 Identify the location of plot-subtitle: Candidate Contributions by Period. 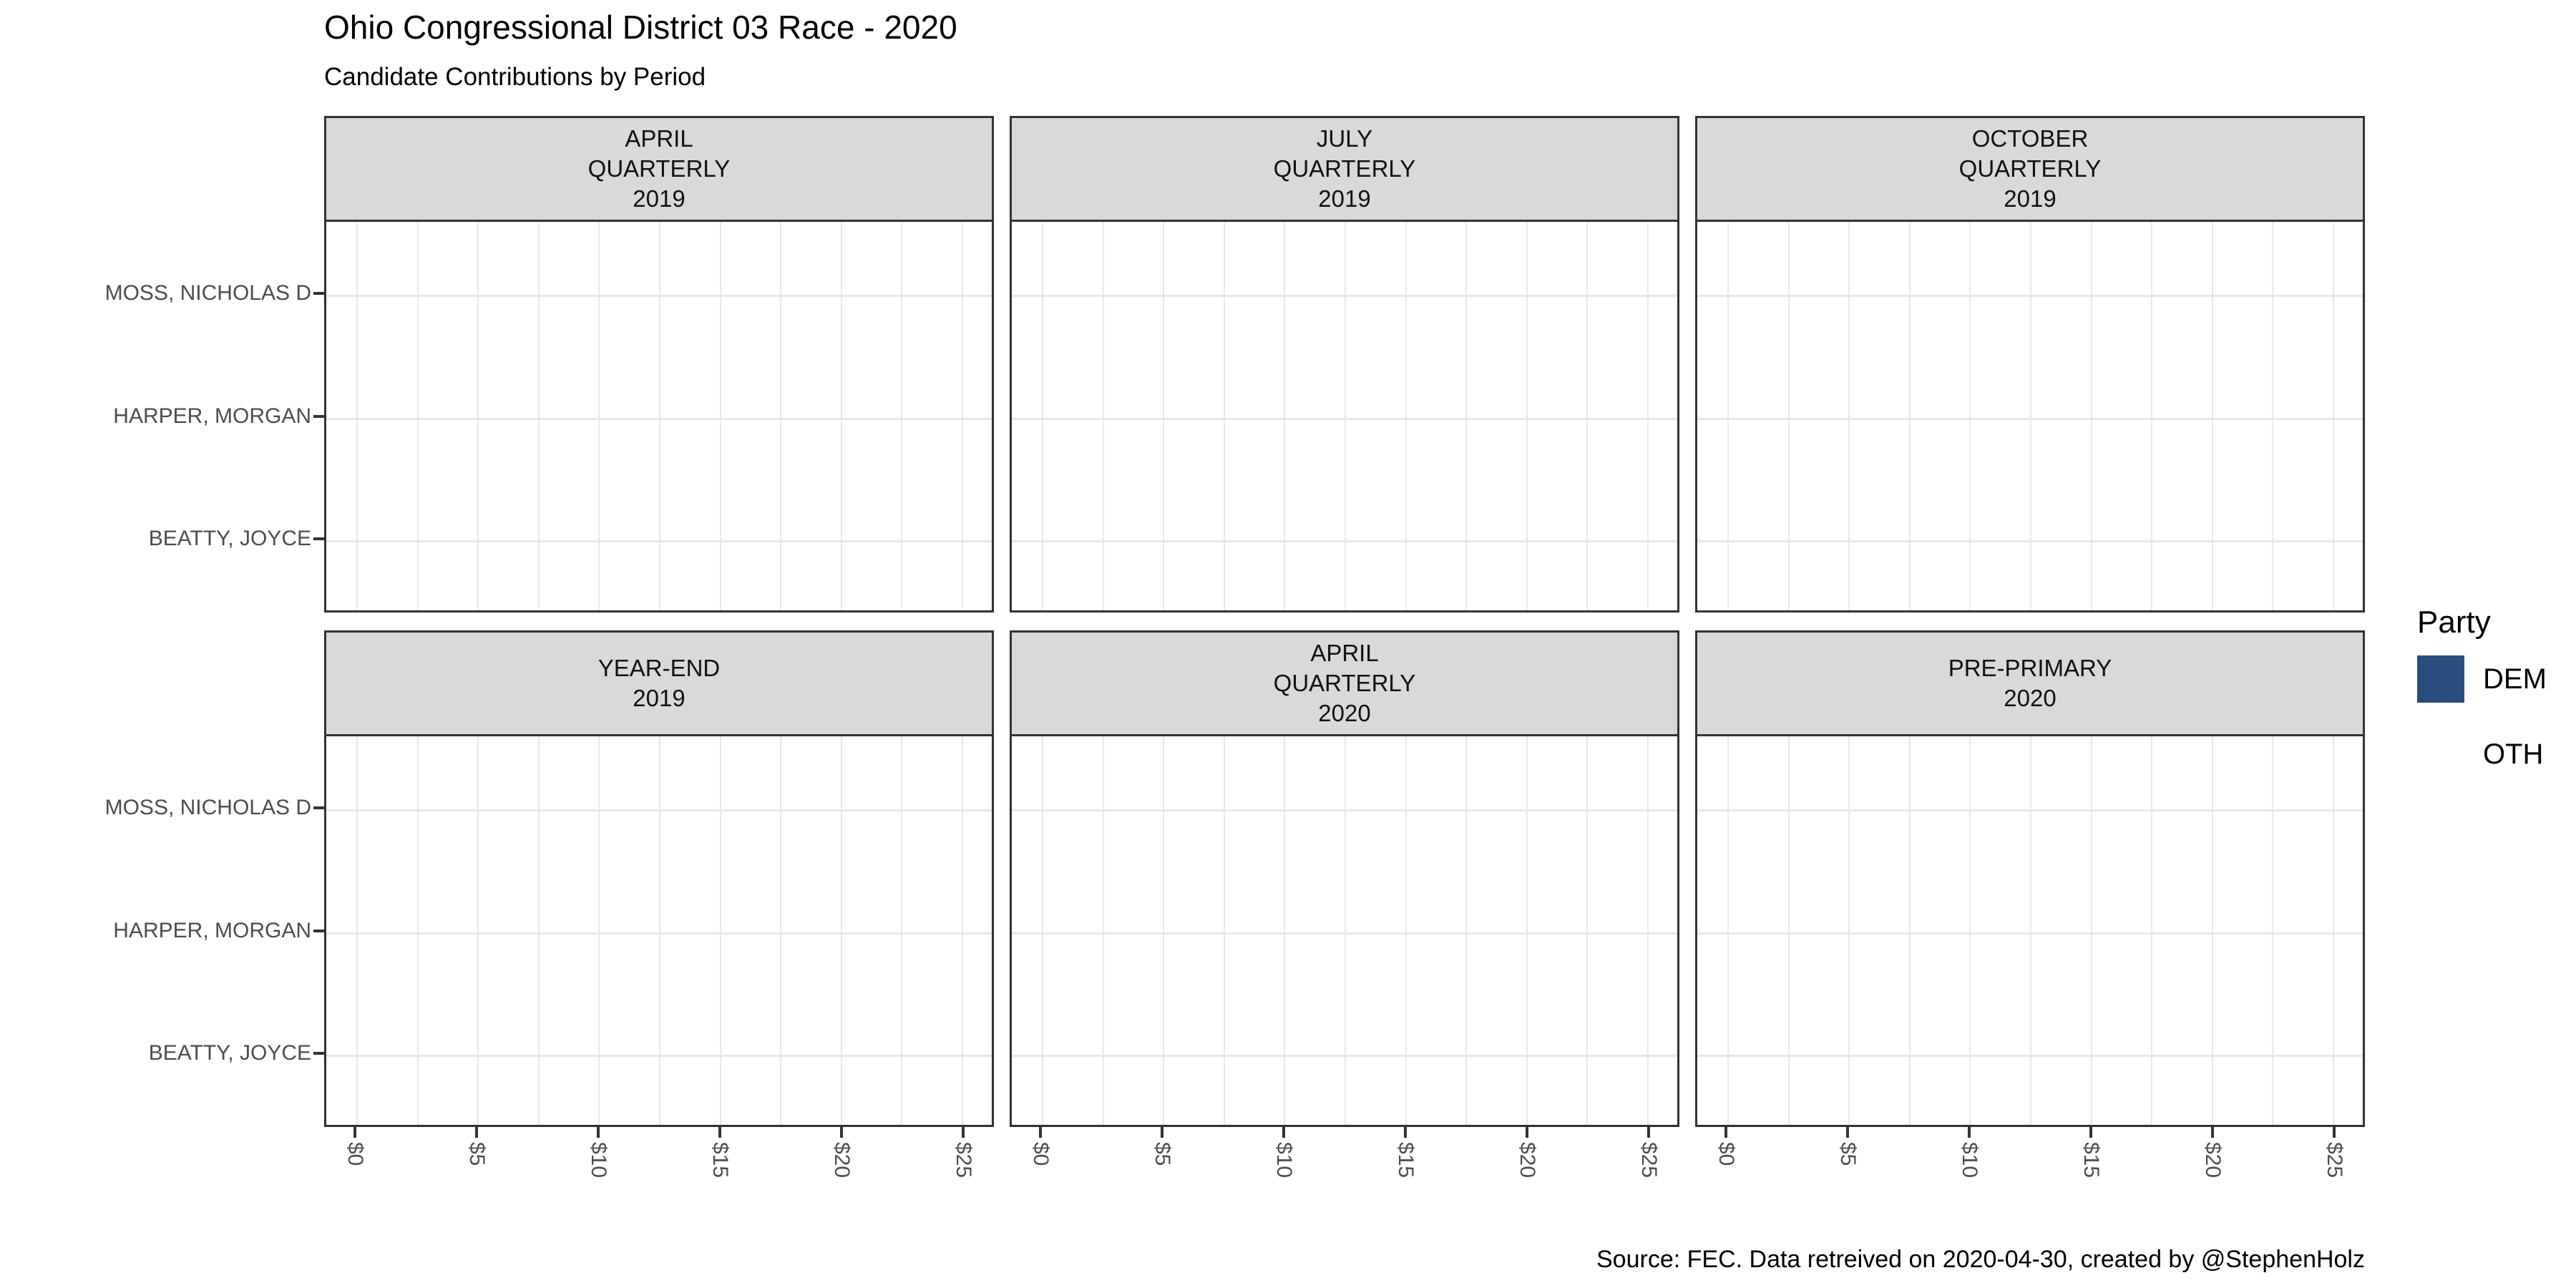
(515, 77).